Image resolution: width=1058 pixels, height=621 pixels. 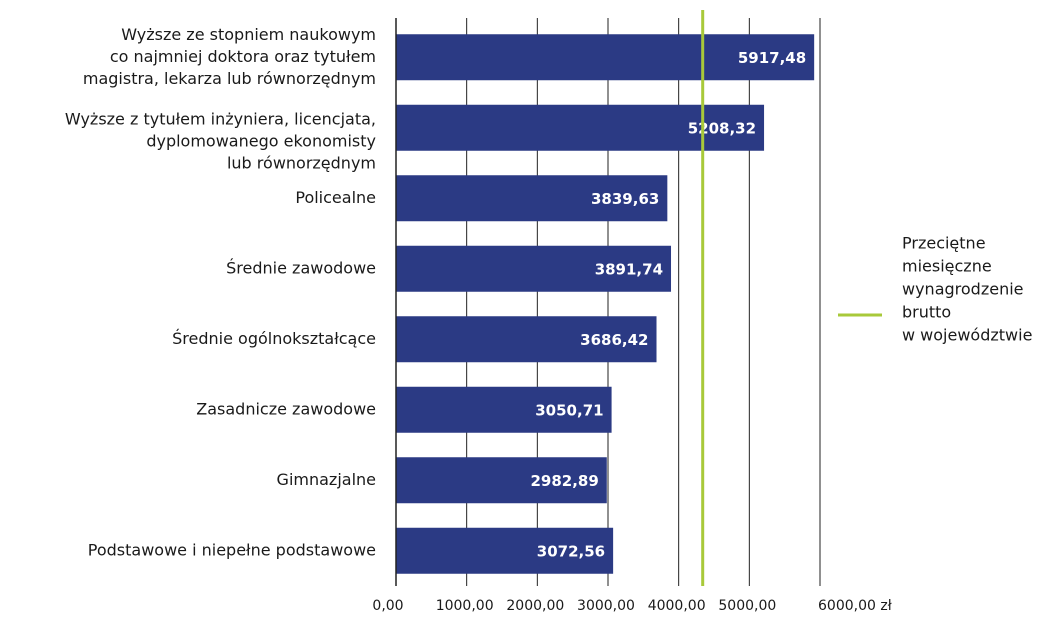 What do you see at coordinates (232, 549) in the screenshot?
I see `category-label: Podstawowe i niepełne podstawowe` at bounding box center [232, 549].